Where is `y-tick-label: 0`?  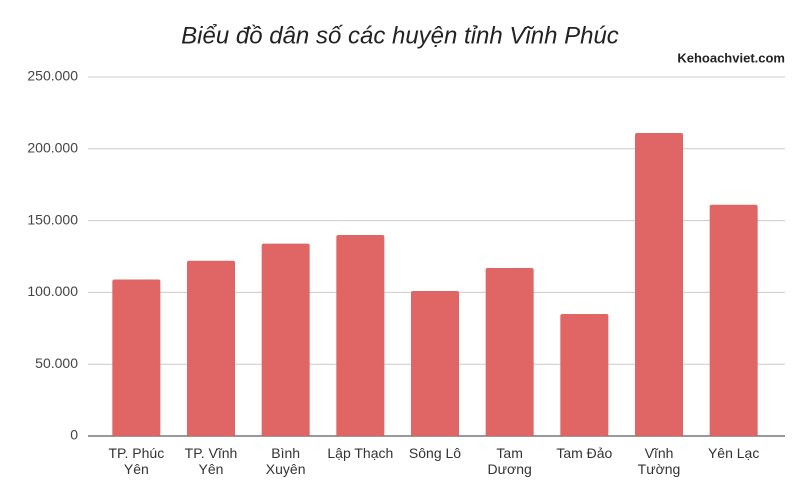 y-tick-label: 0 is located at coordinates (74, 435).